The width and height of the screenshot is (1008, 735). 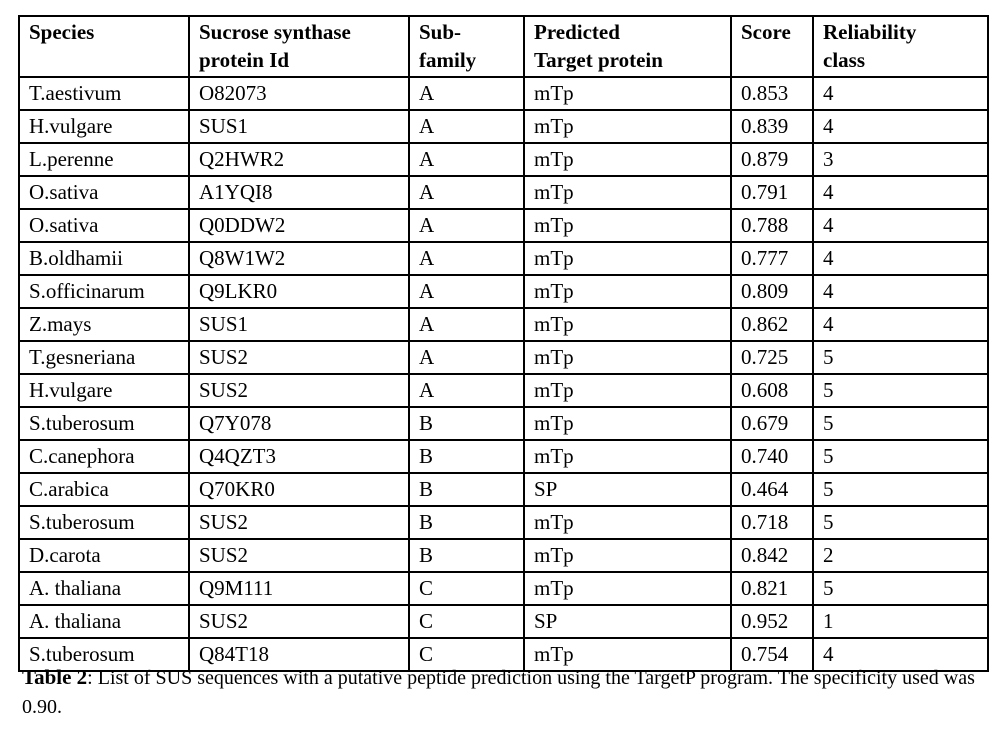 I want to click on header-line: class, so click(x=844, y=60).